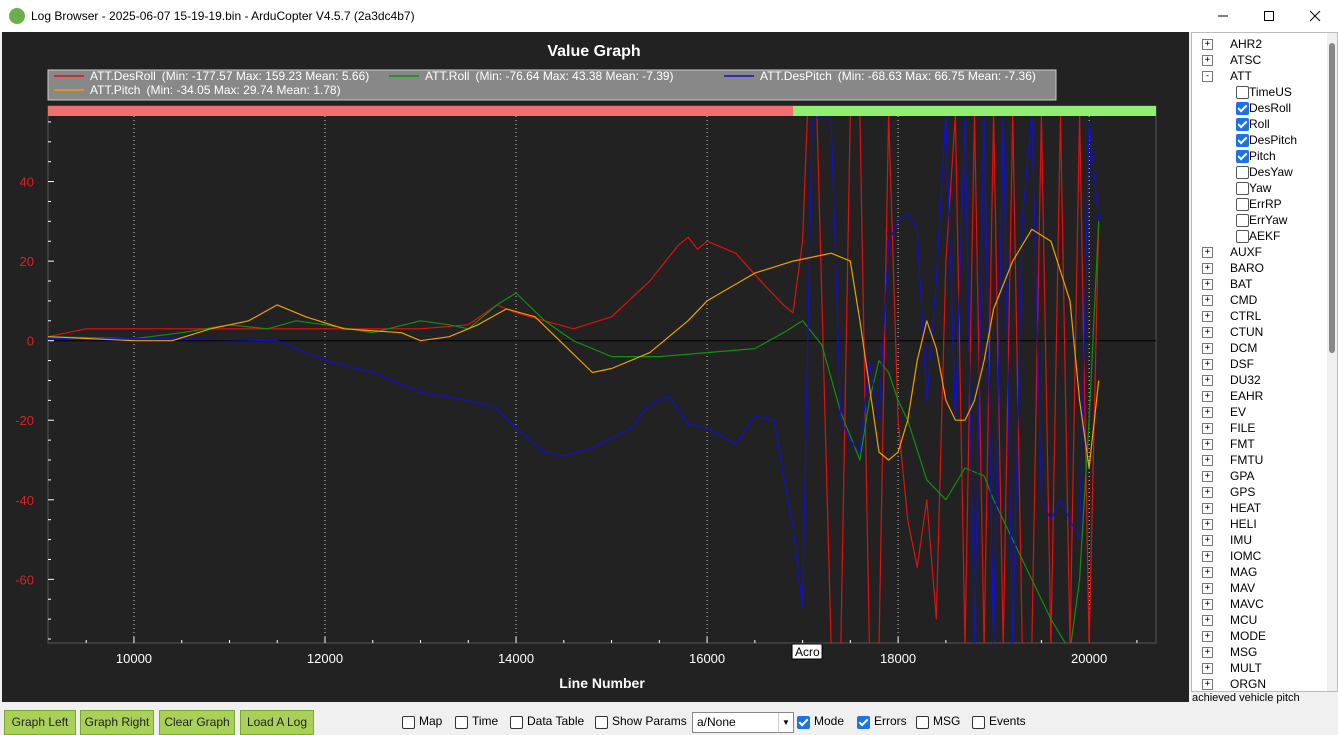 The height and width of the screenshot is (735, 1338). Describe the element at coordinates (1257, 540) in the screenshot. I see `tree-item-imu: + IMU` at that location.